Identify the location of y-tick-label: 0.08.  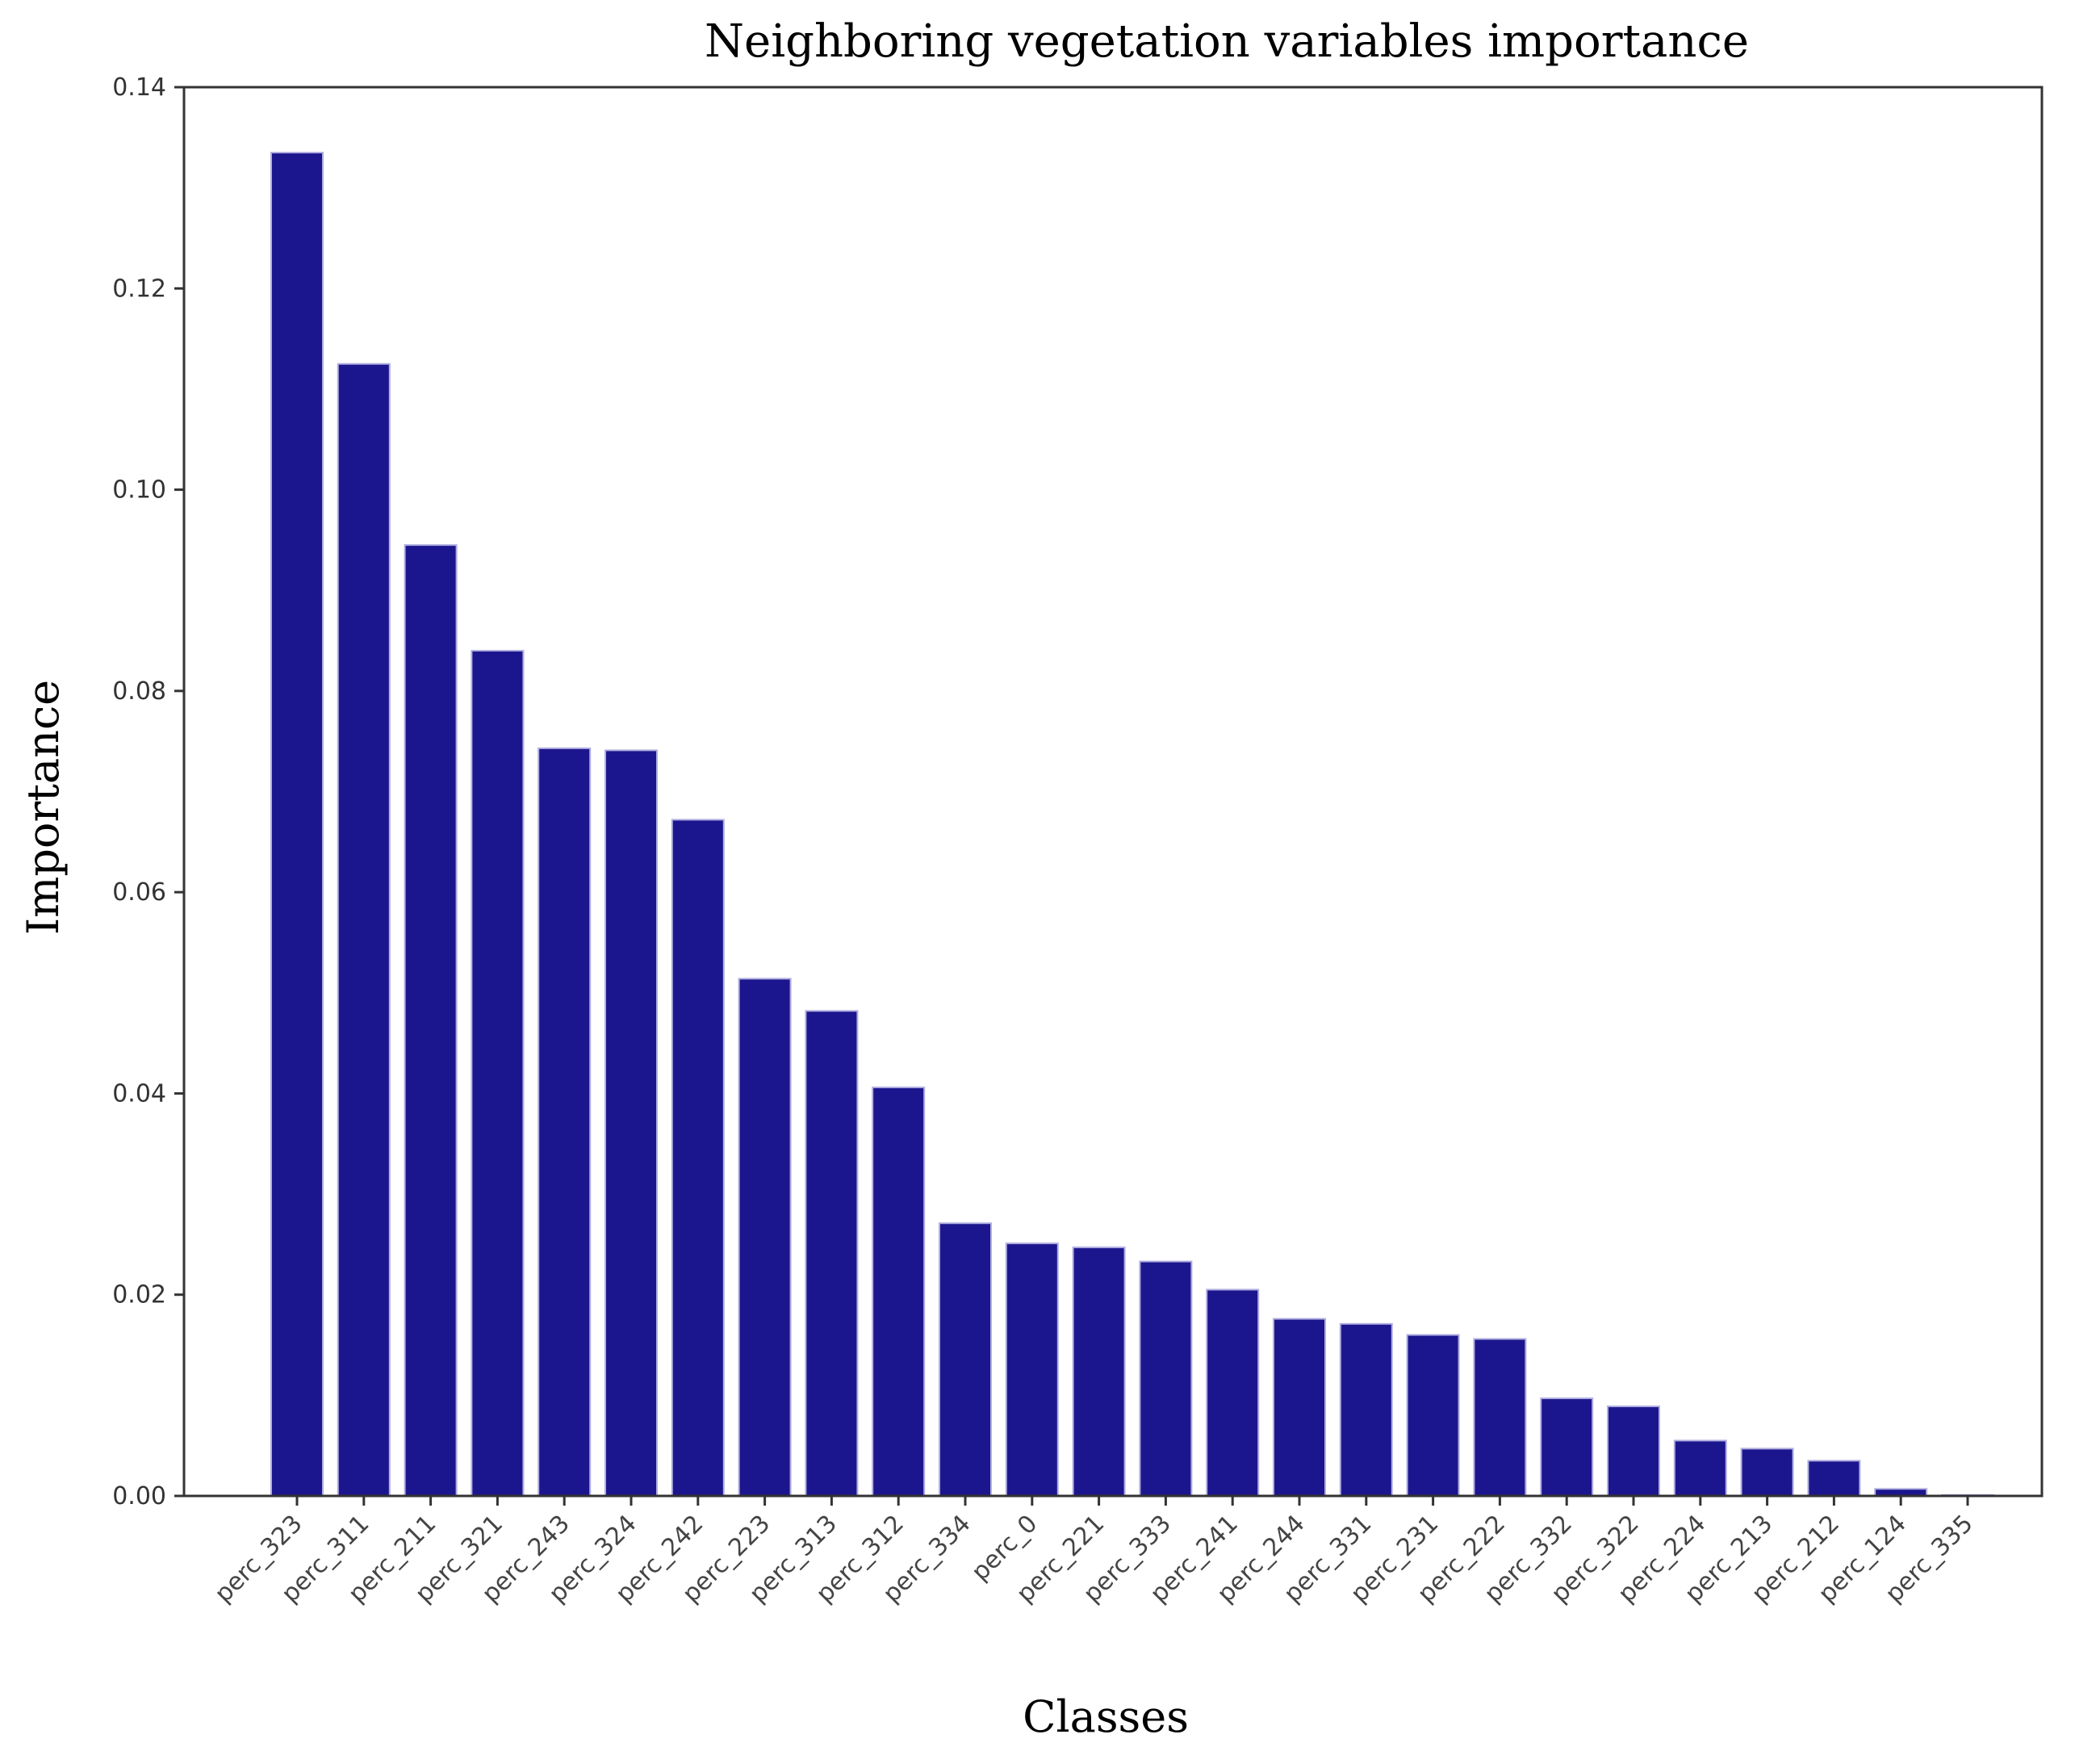
(139, 691).